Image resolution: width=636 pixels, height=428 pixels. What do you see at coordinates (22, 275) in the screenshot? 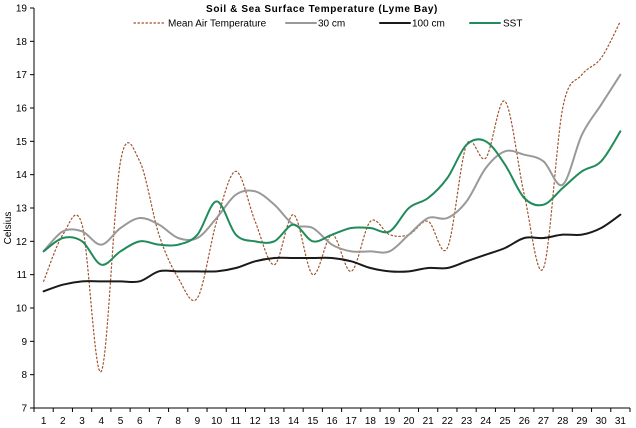
I see `y-tick-label: 11` at bounding box center [22, 275].